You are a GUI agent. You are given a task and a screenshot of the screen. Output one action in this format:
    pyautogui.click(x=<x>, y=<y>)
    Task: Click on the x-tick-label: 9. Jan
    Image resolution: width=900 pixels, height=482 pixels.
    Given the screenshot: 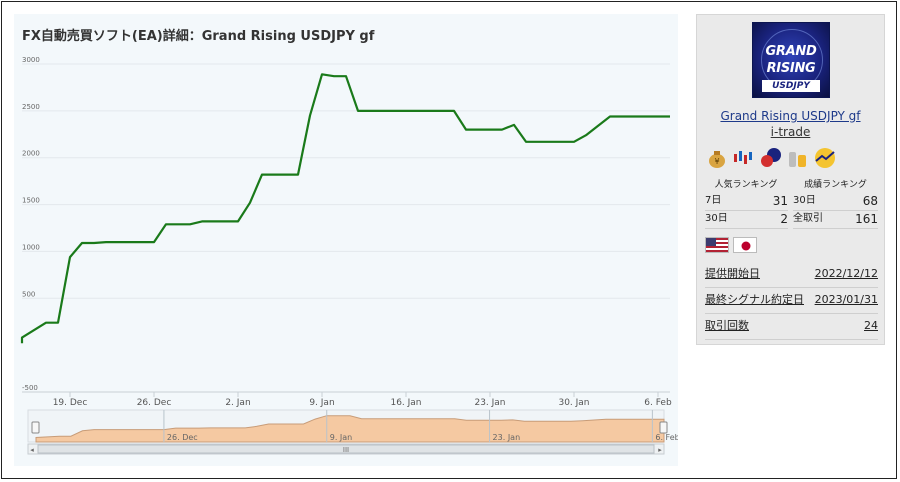 What is the action you would take?
    pyautogui.click(x=321, y=403)
    